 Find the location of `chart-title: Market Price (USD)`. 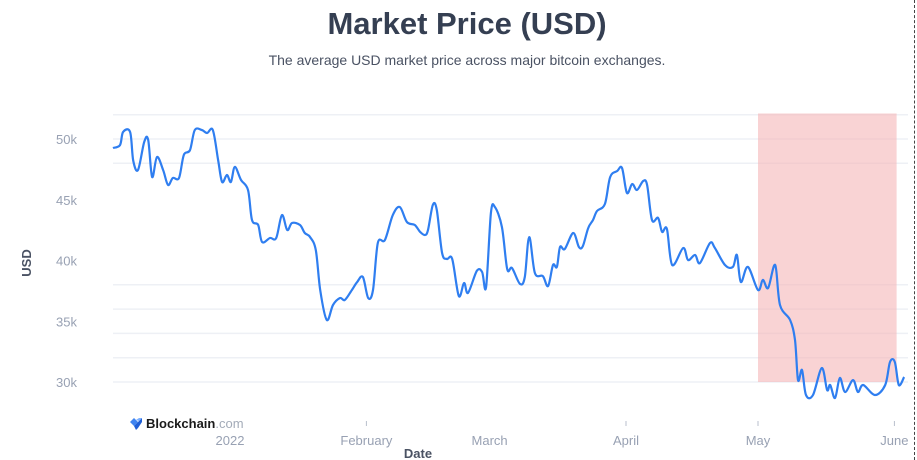

chart-title: Market Price (USD) is located at coordinates (467, 23).